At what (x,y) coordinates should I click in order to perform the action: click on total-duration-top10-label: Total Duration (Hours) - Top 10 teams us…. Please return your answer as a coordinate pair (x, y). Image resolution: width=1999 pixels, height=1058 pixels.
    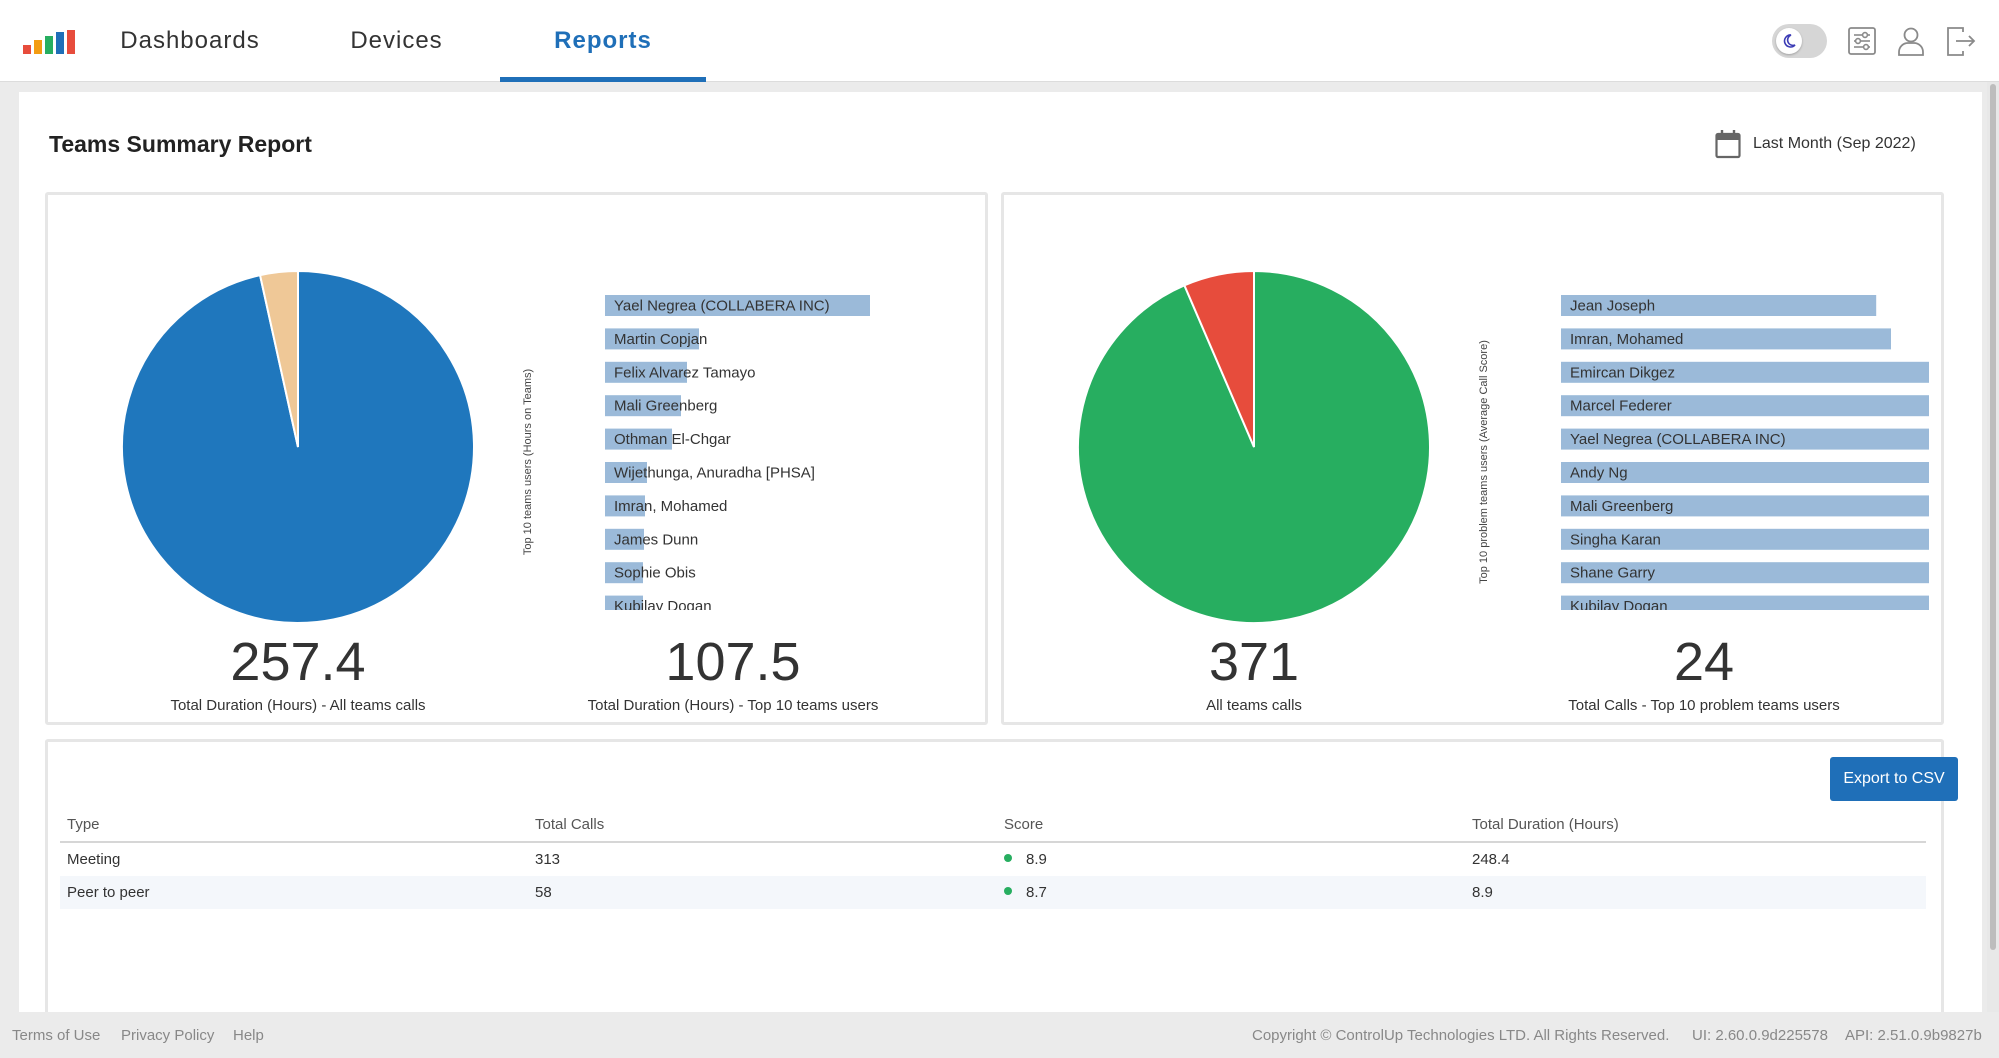
    Looking at the image, I should click on (733, 705).